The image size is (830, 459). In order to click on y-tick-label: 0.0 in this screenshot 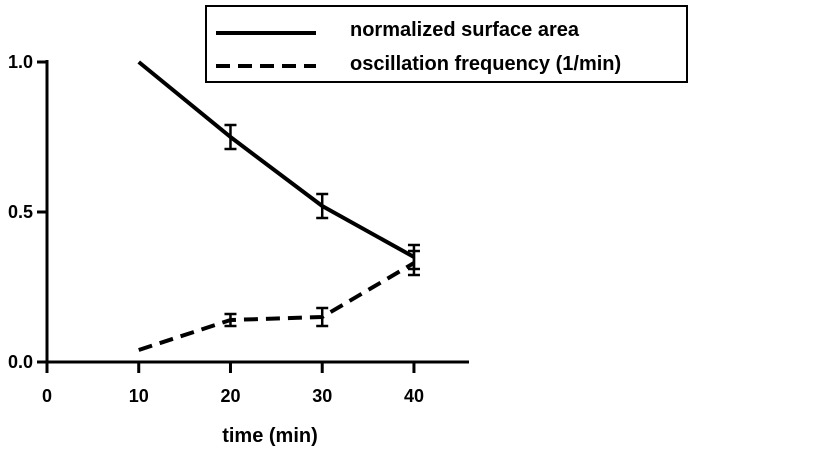, I will do `click(20, 362)`.